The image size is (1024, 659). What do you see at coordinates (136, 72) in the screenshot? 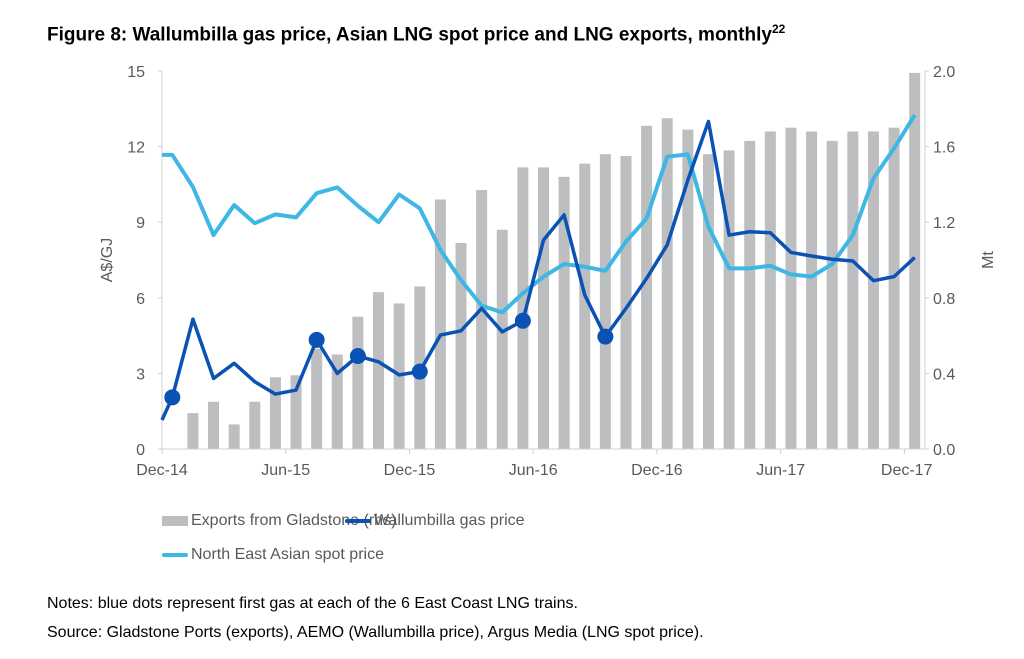
I see `left-tick-label: 15` at bounding box center [136, 72].